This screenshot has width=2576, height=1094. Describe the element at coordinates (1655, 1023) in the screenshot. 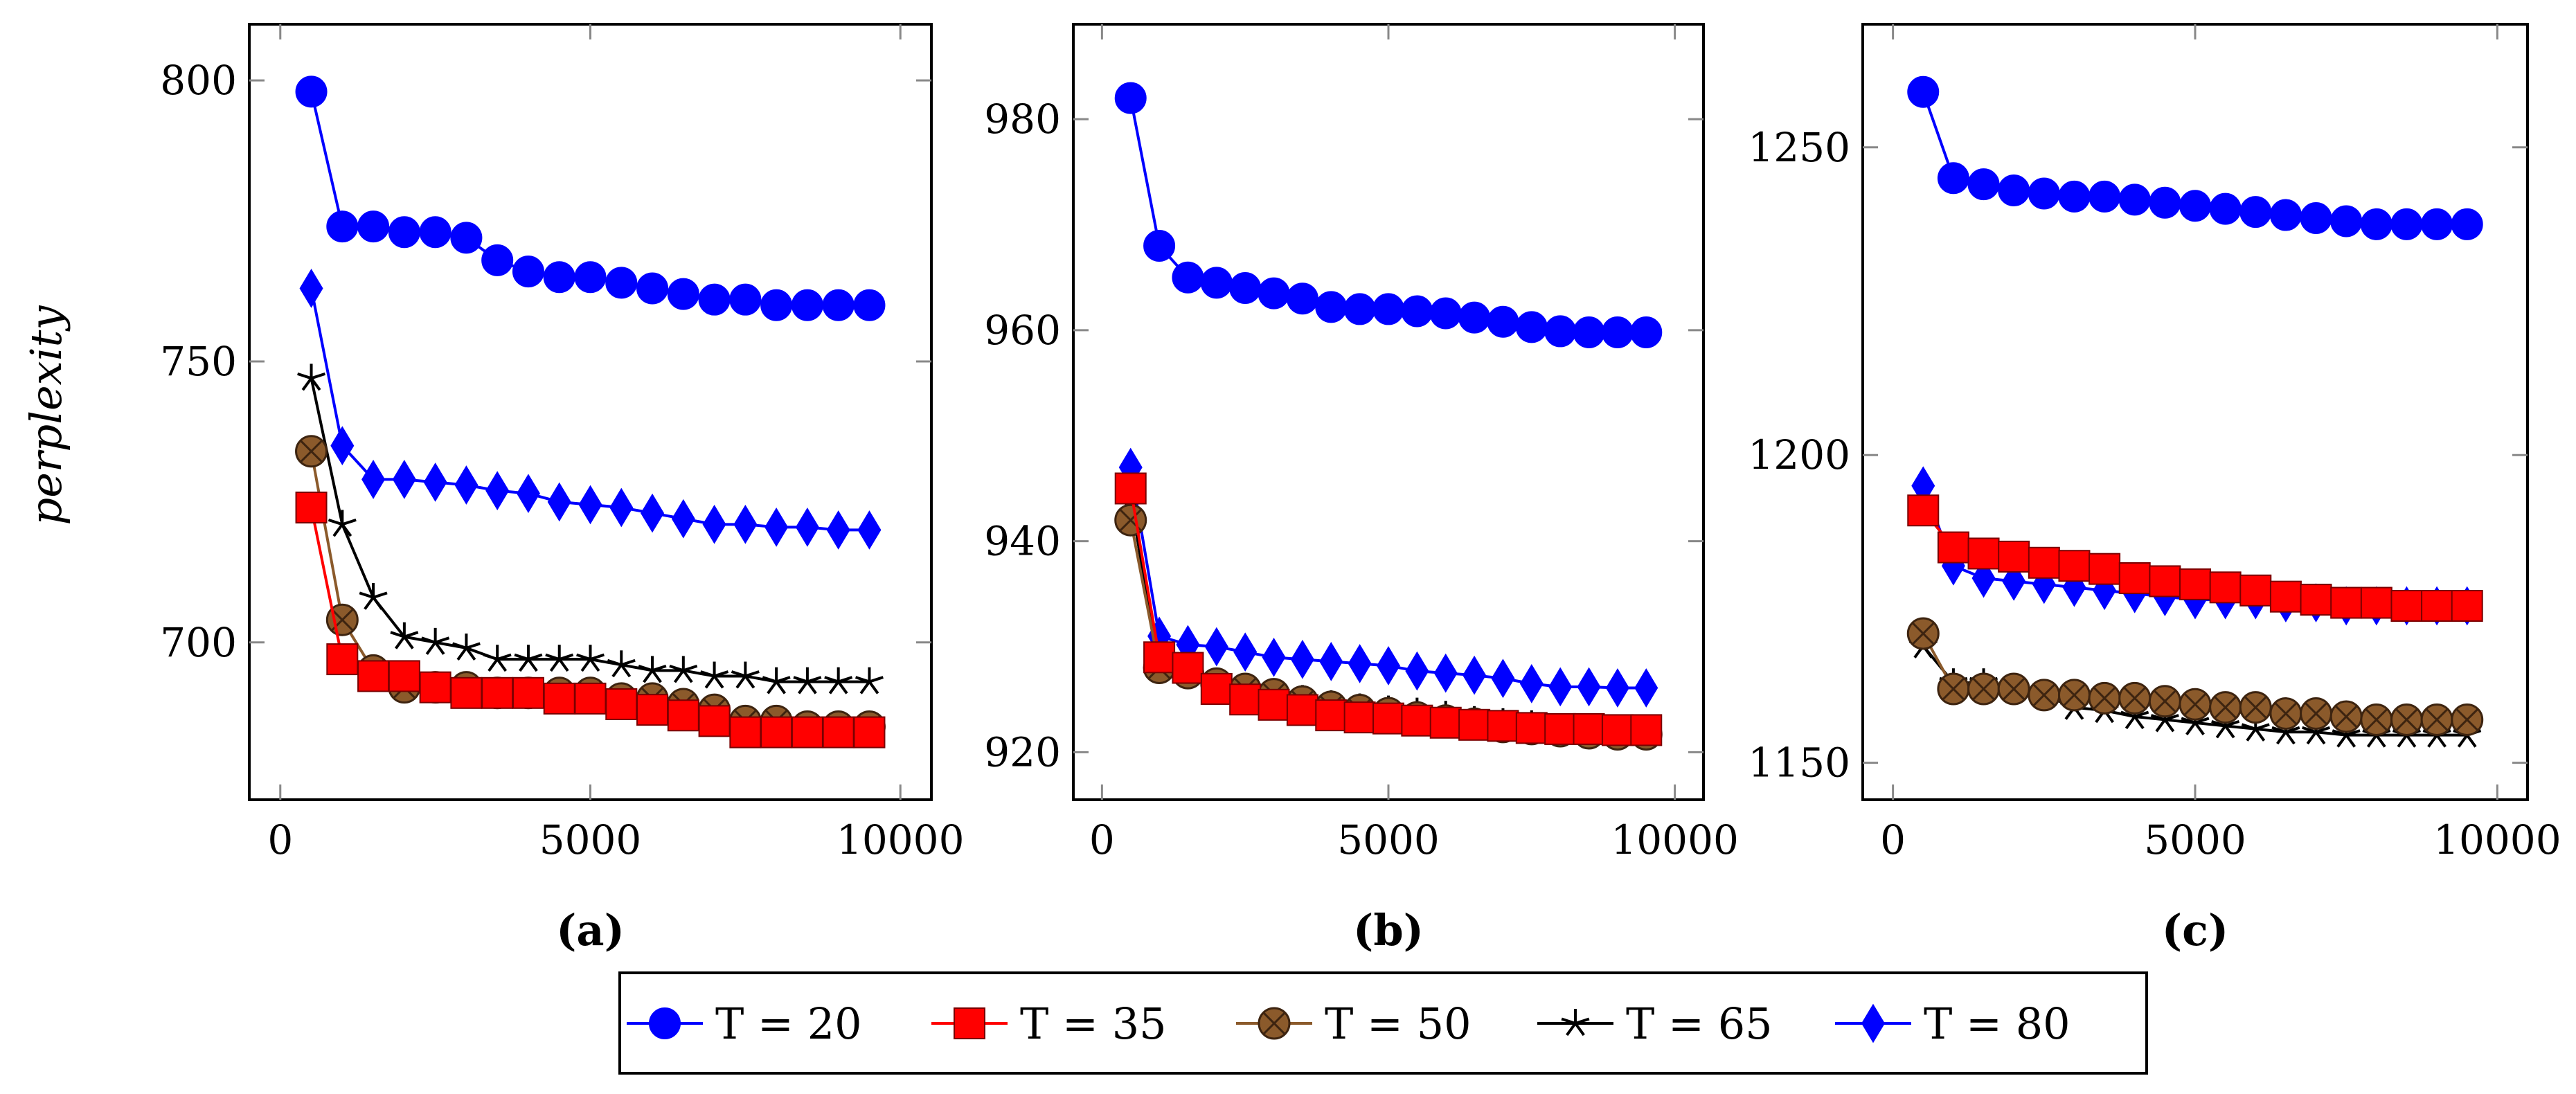

I see `legend-item-t65: T = 65` at that location.